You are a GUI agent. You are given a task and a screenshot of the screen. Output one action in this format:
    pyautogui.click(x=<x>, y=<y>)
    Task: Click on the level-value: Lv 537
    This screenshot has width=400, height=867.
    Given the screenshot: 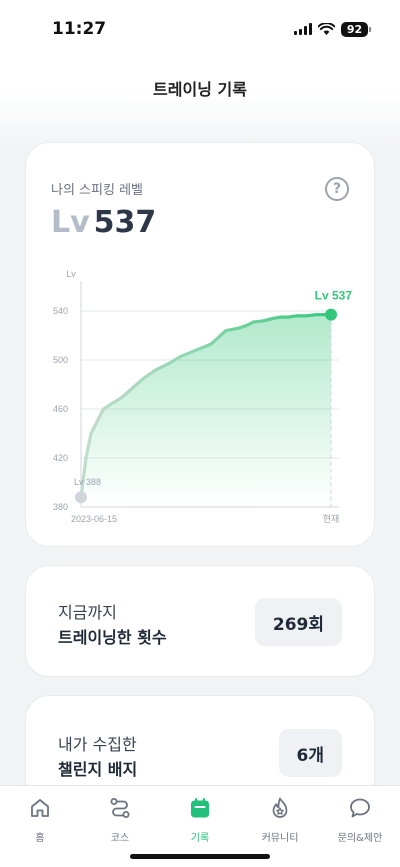 What is the action you would take?
    pyautogui.click(x=103, y=222)
    